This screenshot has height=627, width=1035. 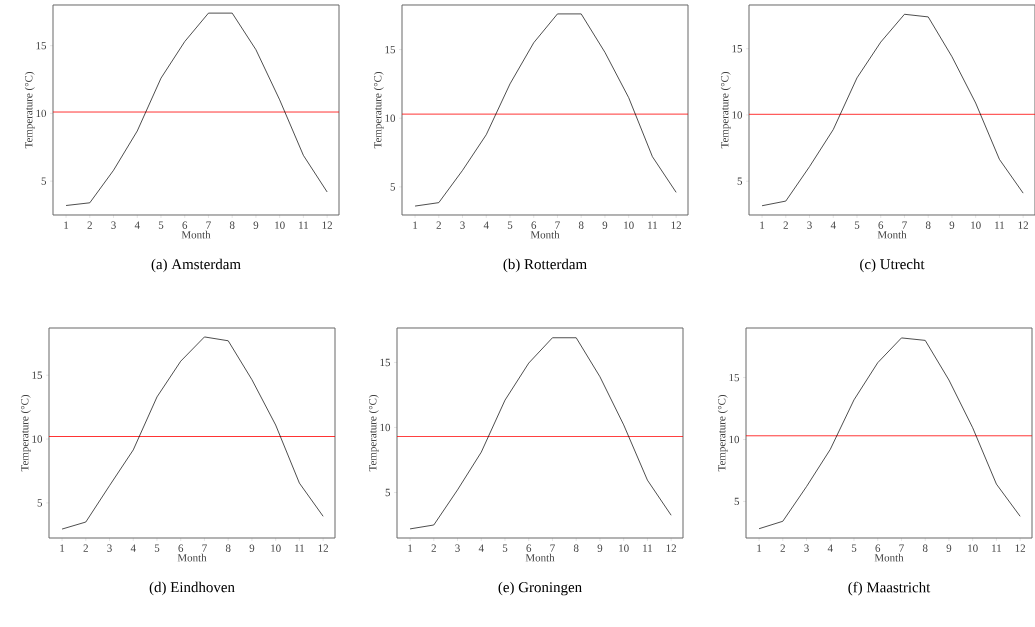 What do you see at coordinates (889, 588) in the screenshot?
I see `text: (f) Maastricht` at bounding box center [889, 588].